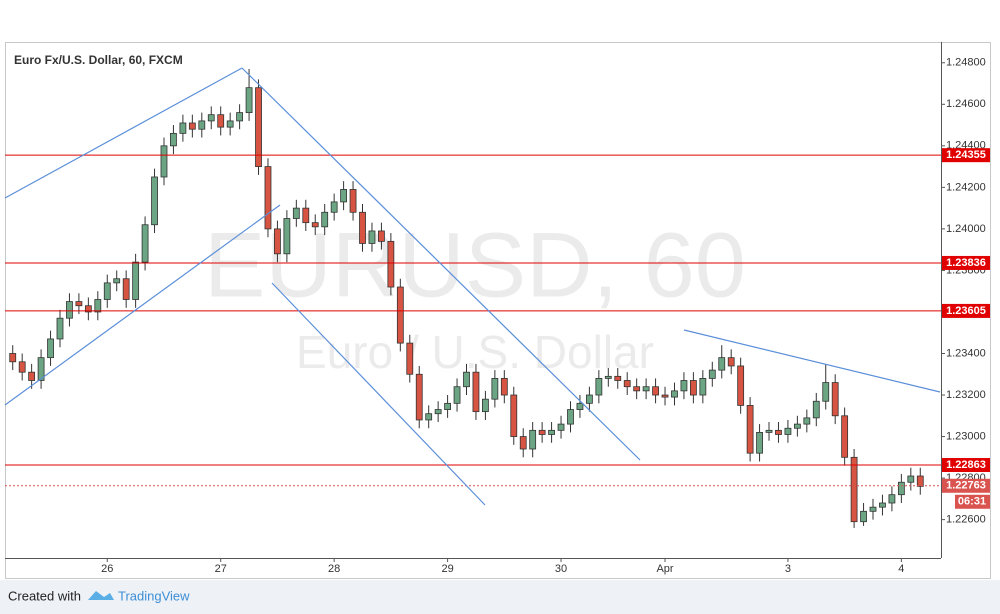  I want to click on x-tick-label: Apr, so click(664, 569).